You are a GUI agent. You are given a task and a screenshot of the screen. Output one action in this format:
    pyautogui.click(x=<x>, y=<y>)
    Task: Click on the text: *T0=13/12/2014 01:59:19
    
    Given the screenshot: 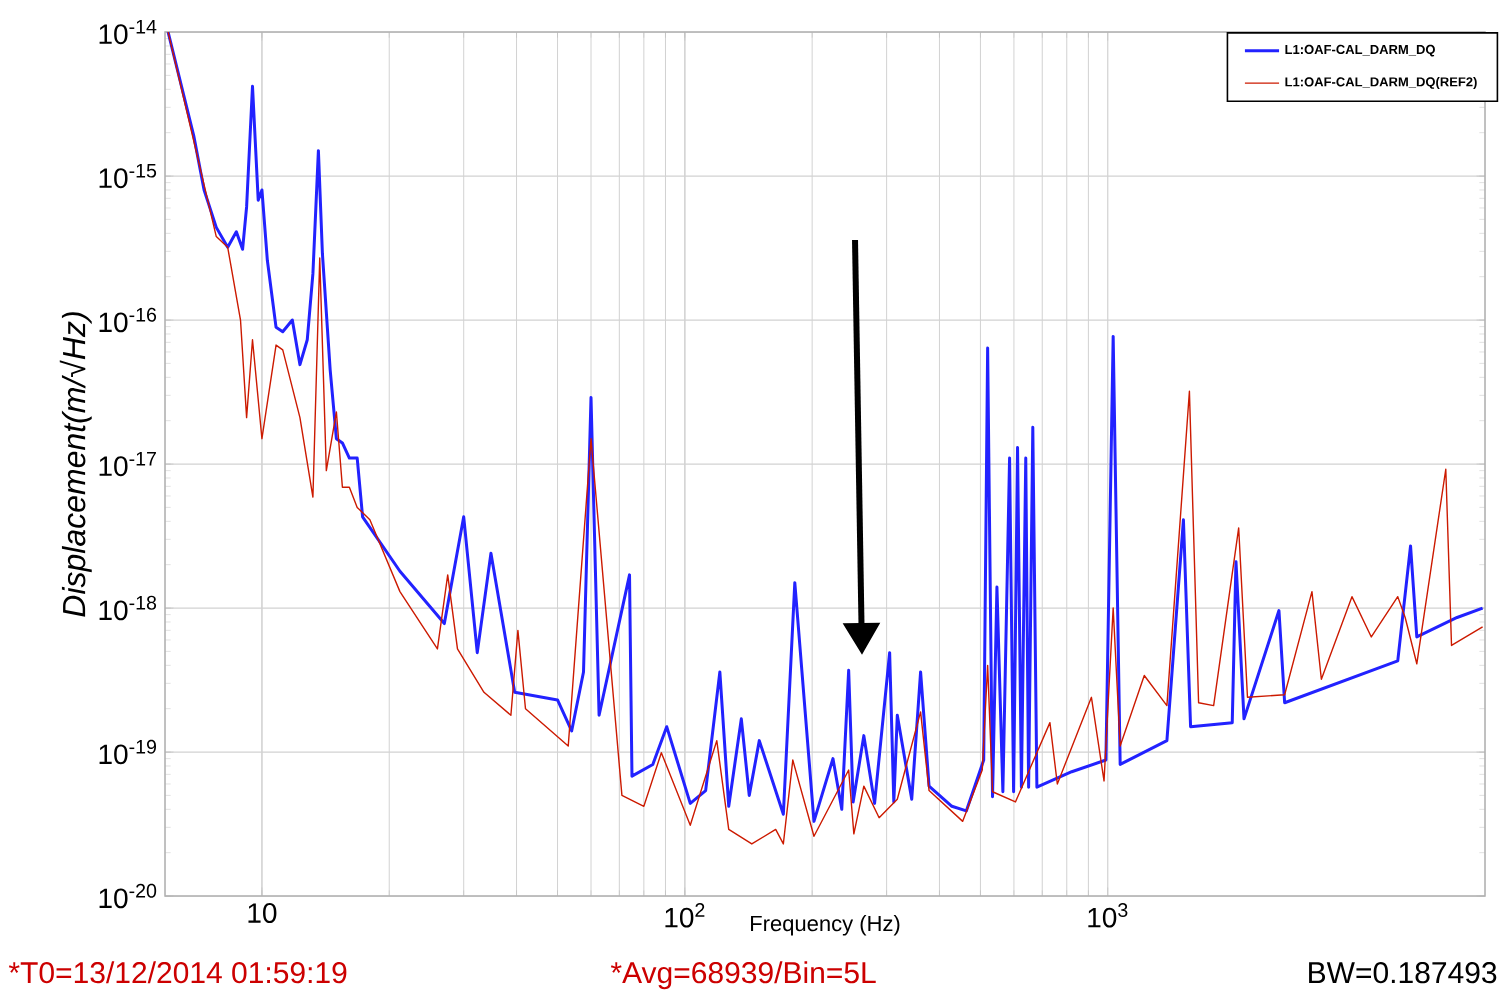 What is the action you would take?
    pyautogui.click(x=177, y=972)
    